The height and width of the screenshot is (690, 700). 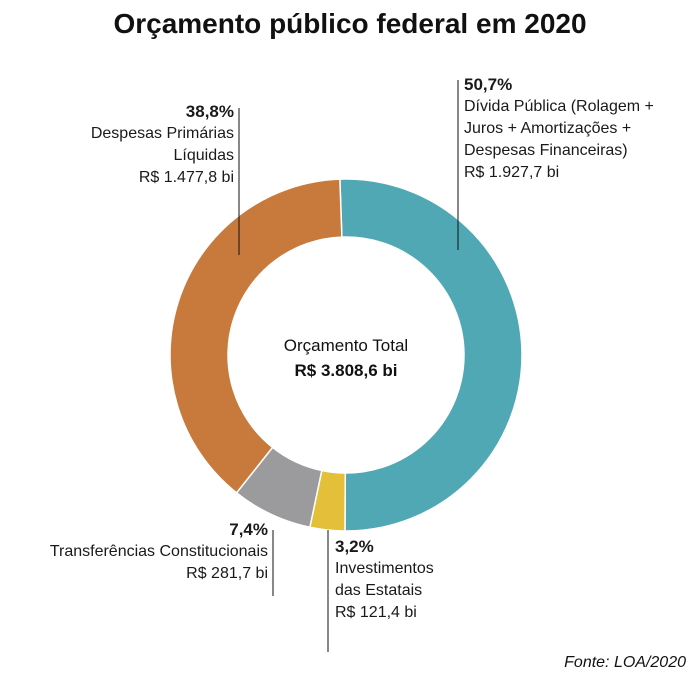 I want to click on center-value: R$ 3.808,6 bi, so click(x=346, y=370).